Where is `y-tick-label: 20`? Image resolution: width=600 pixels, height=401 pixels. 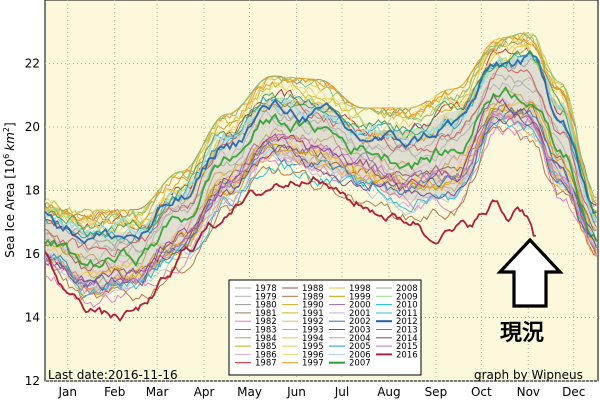
y-tick-label: 20 is located at coordinates (32, 127).